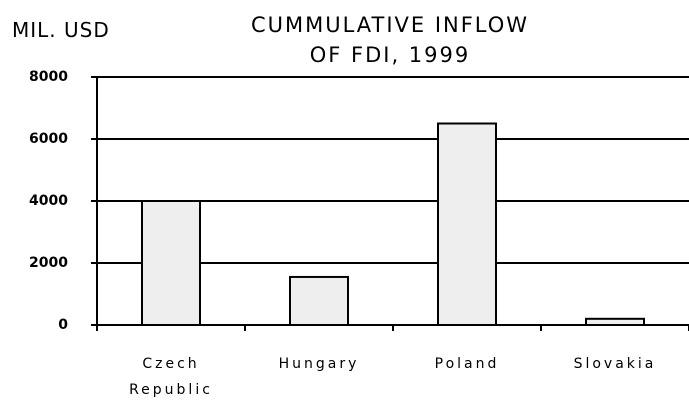 This screenshot has width=689, height=406. Describe the element at coordinates (390, 40) in the screenshot. I see `chart-title: CUMMULATIVE INFLOW OF FDI, 1999` at that location.